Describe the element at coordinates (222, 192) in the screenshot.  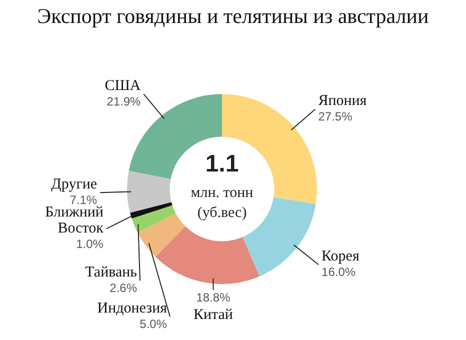
I see `text: млн. тонн` at that location.